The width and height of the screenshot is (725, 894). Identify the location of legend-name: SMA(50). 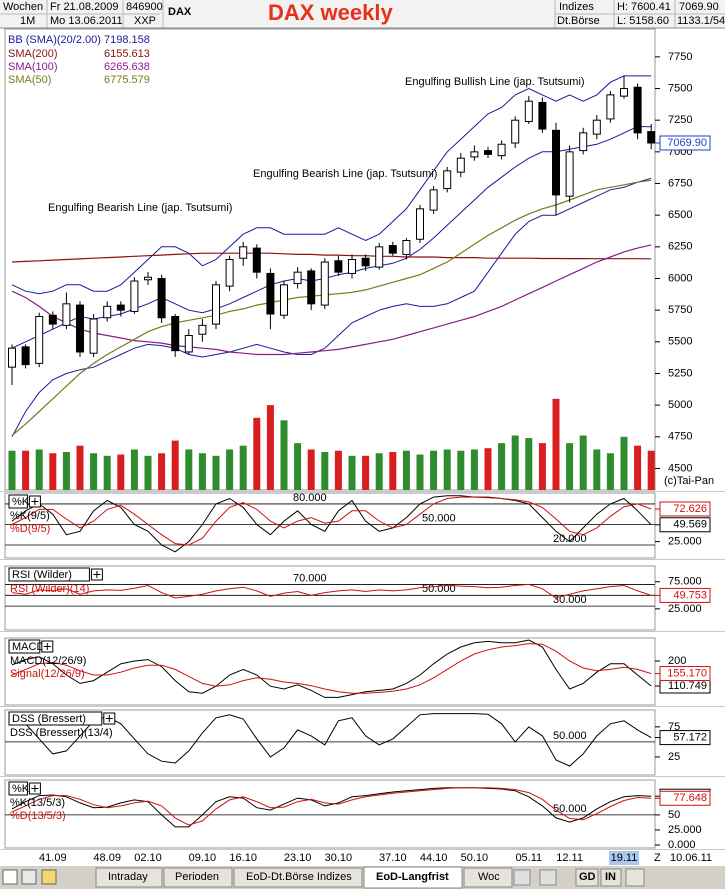
(29, 80).